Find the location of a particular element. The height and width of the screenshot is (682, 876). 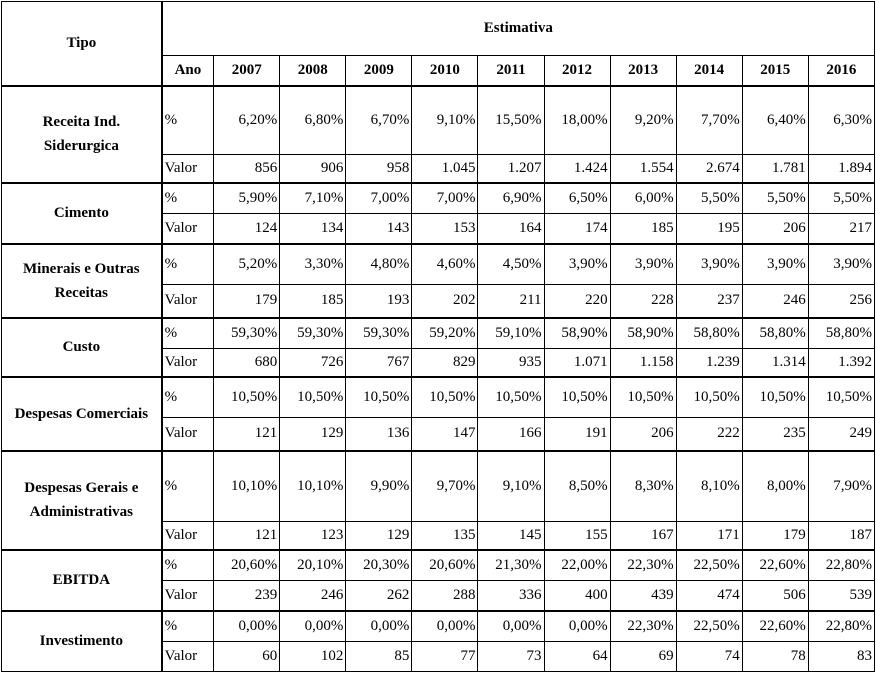

value-cell: 83 is located at coordinates (841, 656).